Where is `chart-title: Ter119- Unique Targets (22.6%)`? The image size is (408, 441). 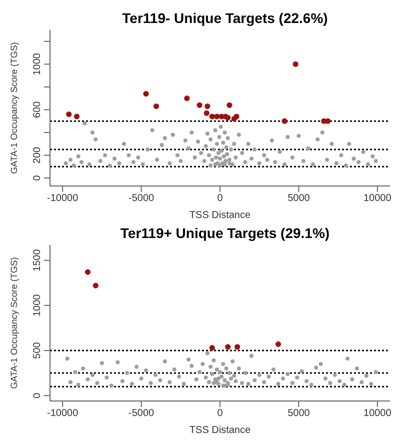
chart-title: Ter119- Unique Targets (22.6%) is located at coordinates (225, 18).